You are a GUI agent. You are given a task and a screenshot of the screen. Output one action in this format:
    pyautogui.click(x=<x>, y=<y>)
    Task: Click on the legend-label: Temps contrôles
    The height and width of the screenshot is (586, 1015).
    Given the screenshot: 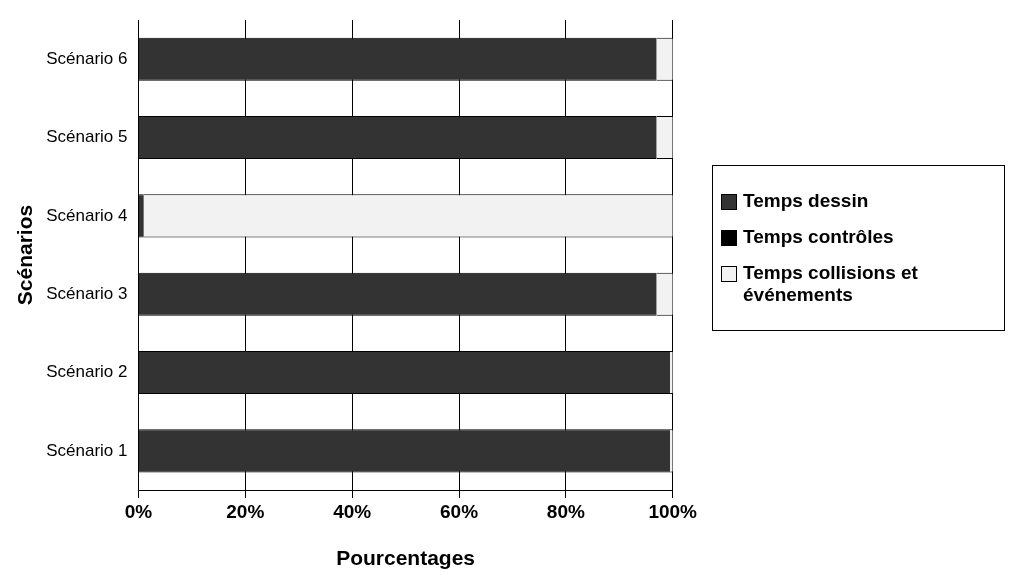 What is the action you would take?
    pyautogui.click(x=818, y=237)
    